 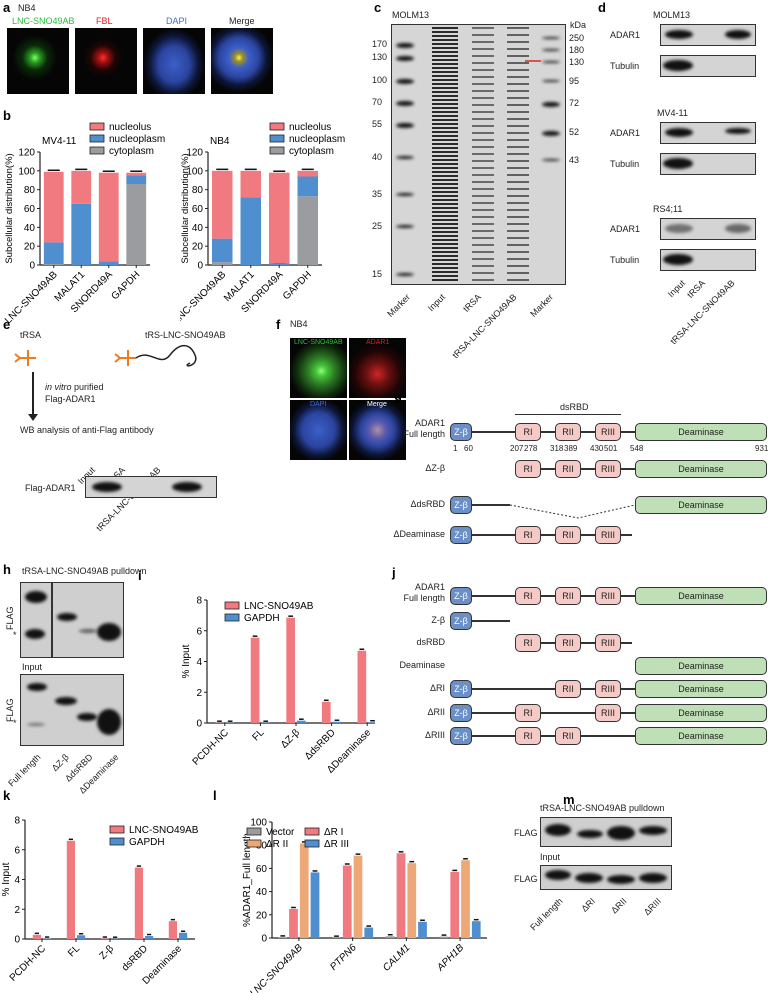 What do you see at coordinates (258, 823) in the screenshot?
I see `y-tick-label: 100` at bounding box center [258, 823].